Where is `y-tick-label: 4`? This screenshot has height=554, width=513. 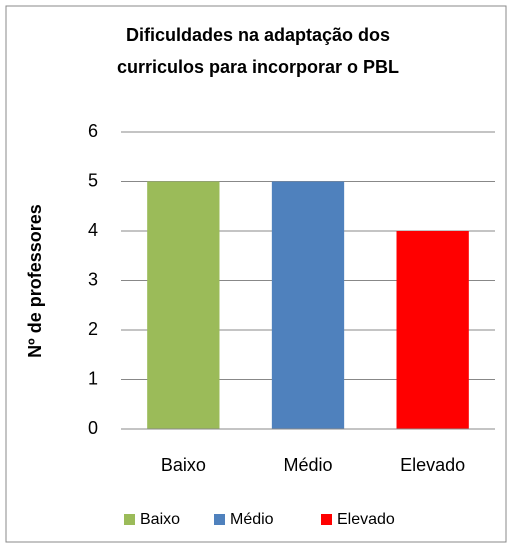 y-tick-label: 4 is located at coordinates (93, 230).